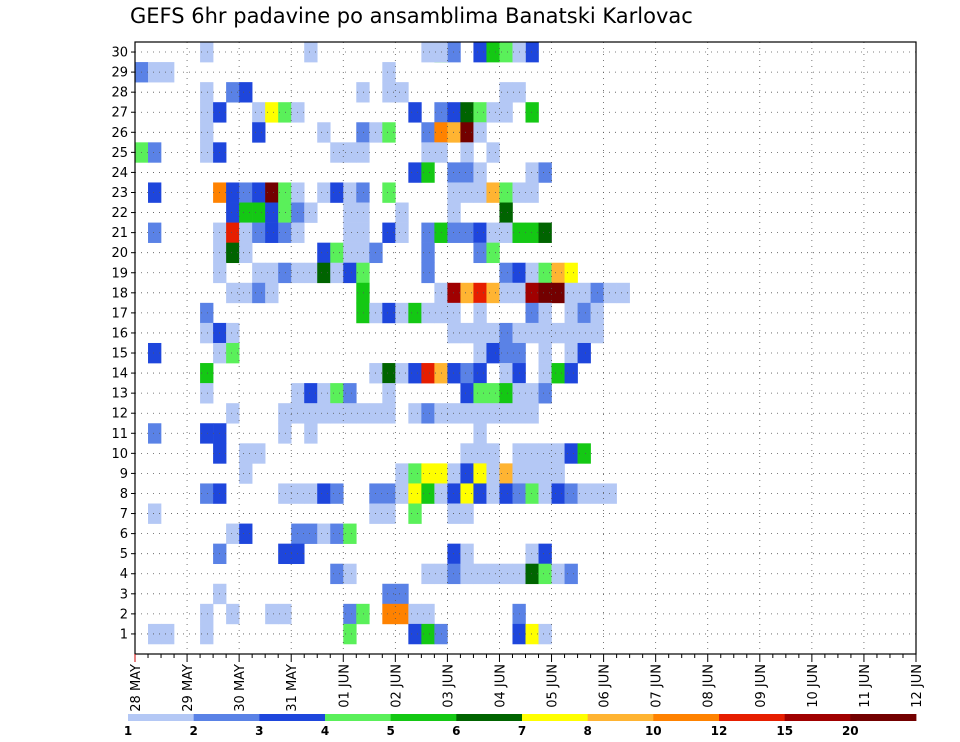 The image size is (960, 742). I want to click on y-tick-label: 30, so click(119, 53).